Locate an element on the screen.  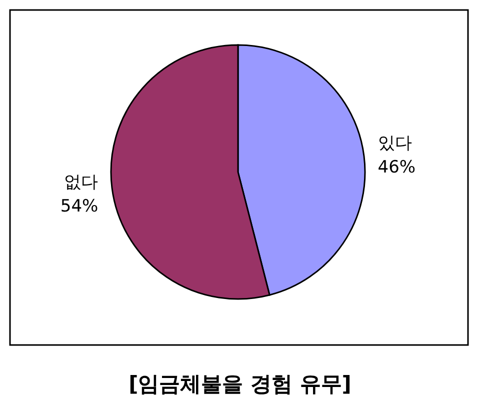
slice-label: 있다 is located at coordinates (395, 144).